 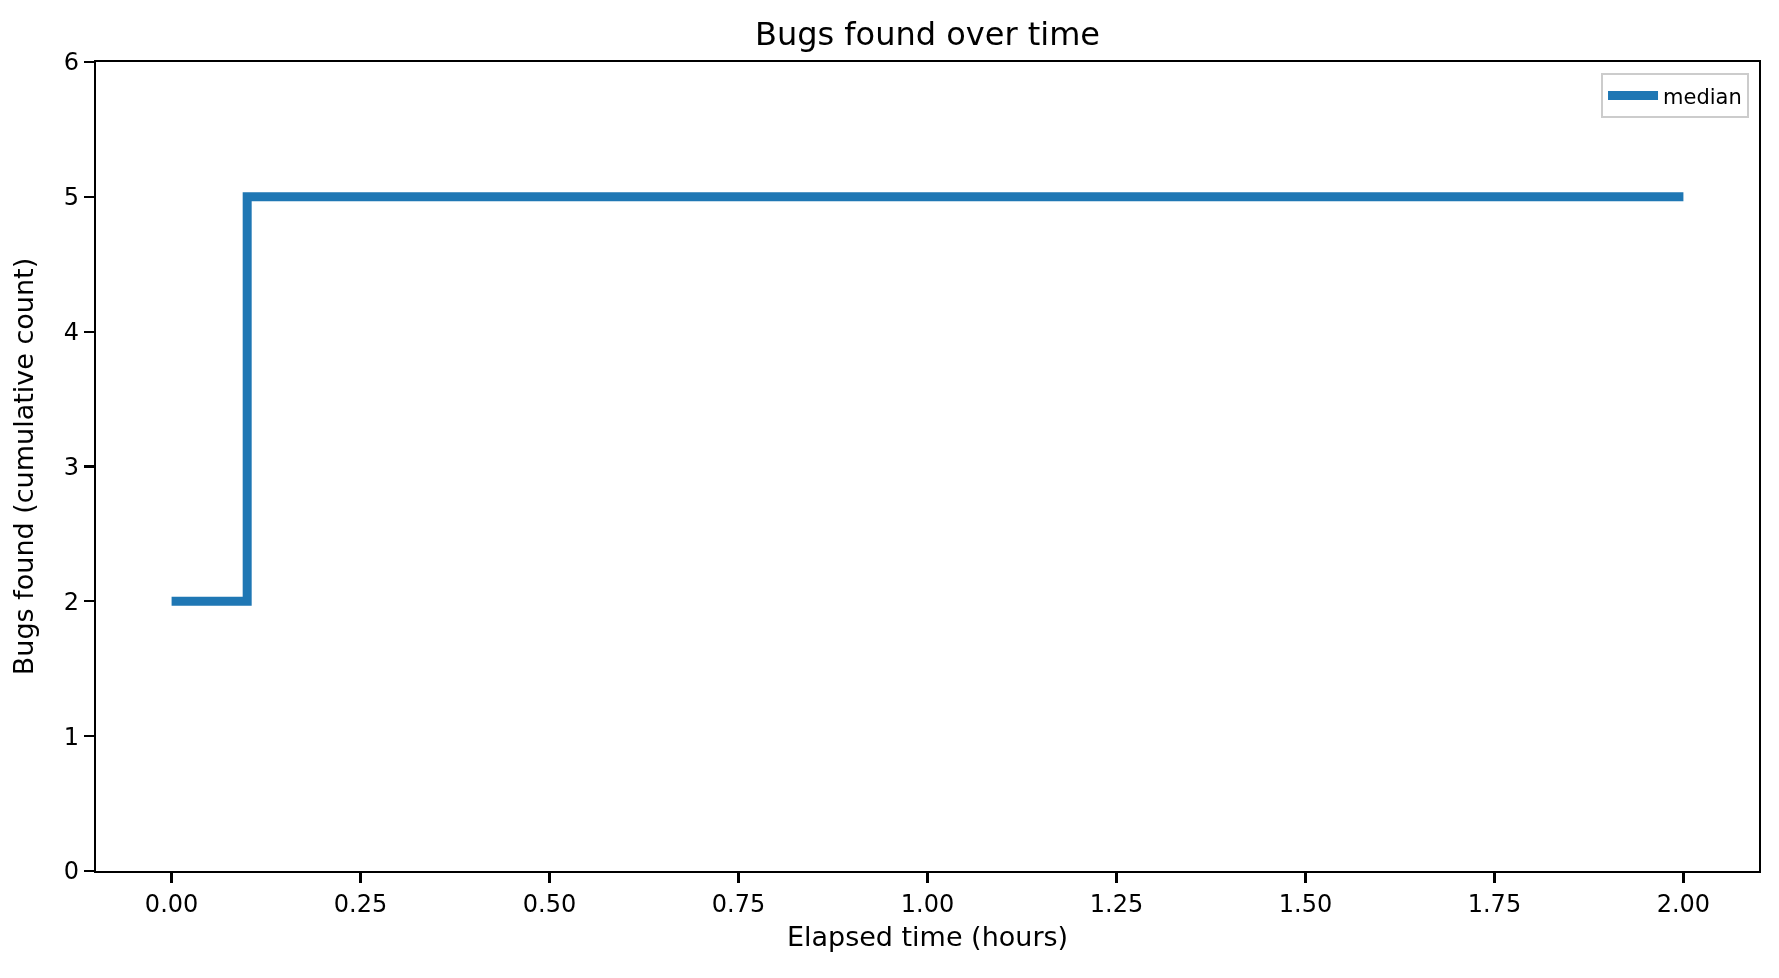 I want to click on y-tick-label: 5, so click(x=71, y=197).